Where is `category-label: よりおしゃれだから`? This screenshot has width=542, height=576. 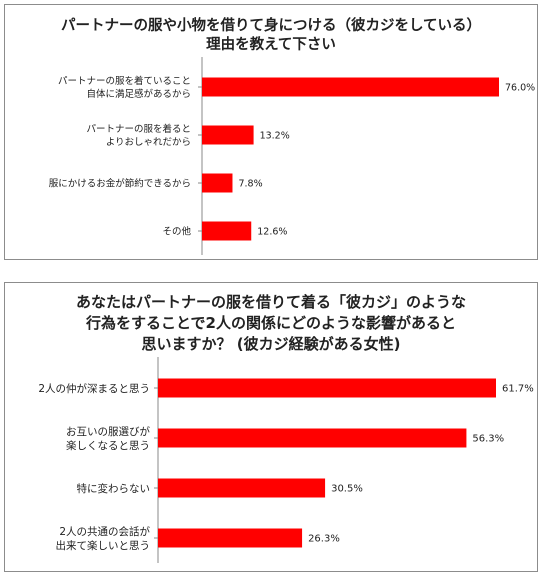
category-label: よりおしゃれだから is located at coordinates (148, 142).